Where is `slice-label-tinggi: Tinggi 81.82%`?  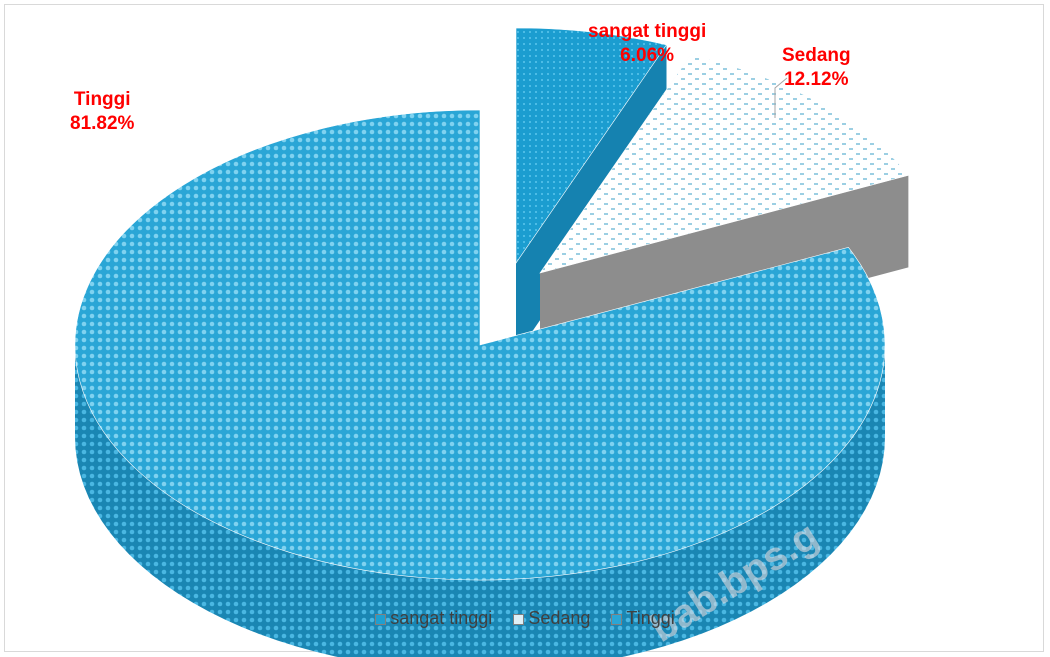
slice-label-tinggi: Tinggi 81.82% is located at coordinates (102, 112).